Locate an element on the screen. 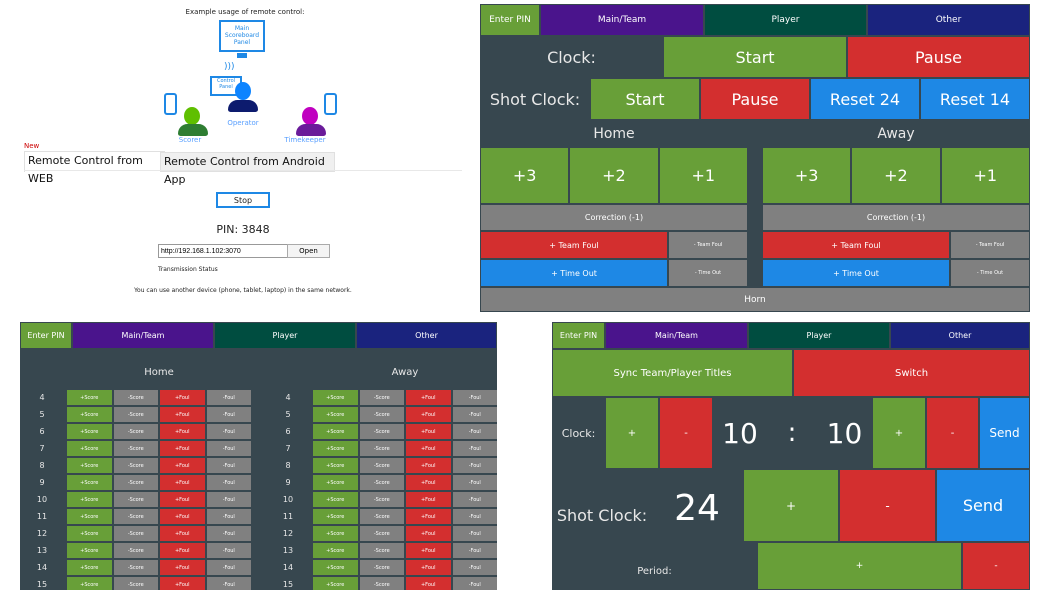 This screenshot has height=600, width=1050. away-timeout-plus-button: + Time Out is located at coordinates (856, 273).